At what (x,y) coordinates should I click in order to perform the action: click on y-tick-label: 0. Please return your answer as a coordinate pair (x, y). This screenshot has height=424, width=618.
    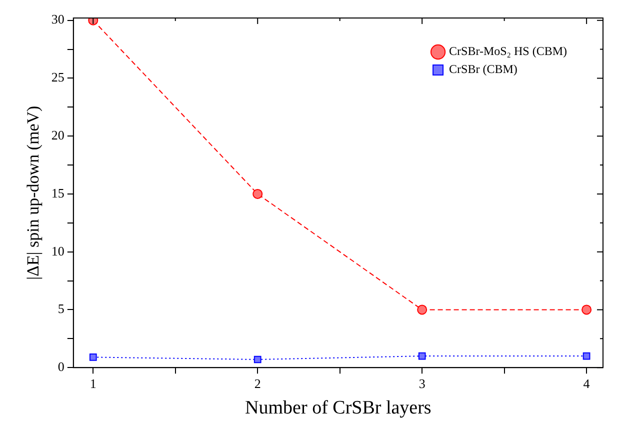
    Looking at the image, I should click on (61, 366).